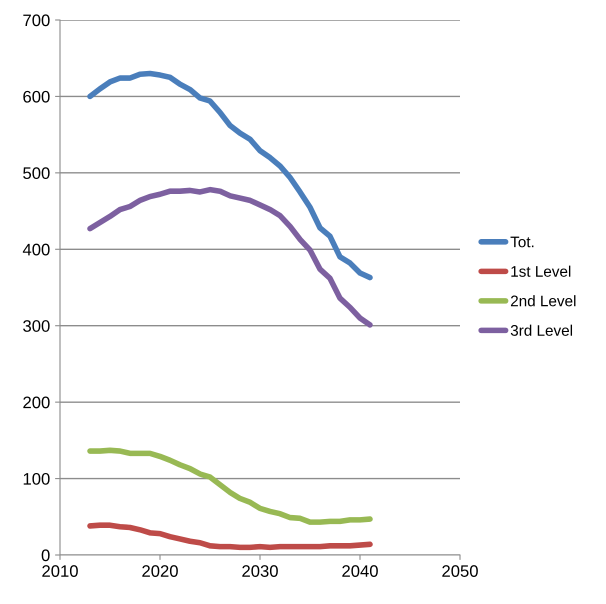  I want to click on x-tick-label: 2030, so click(260, 571).